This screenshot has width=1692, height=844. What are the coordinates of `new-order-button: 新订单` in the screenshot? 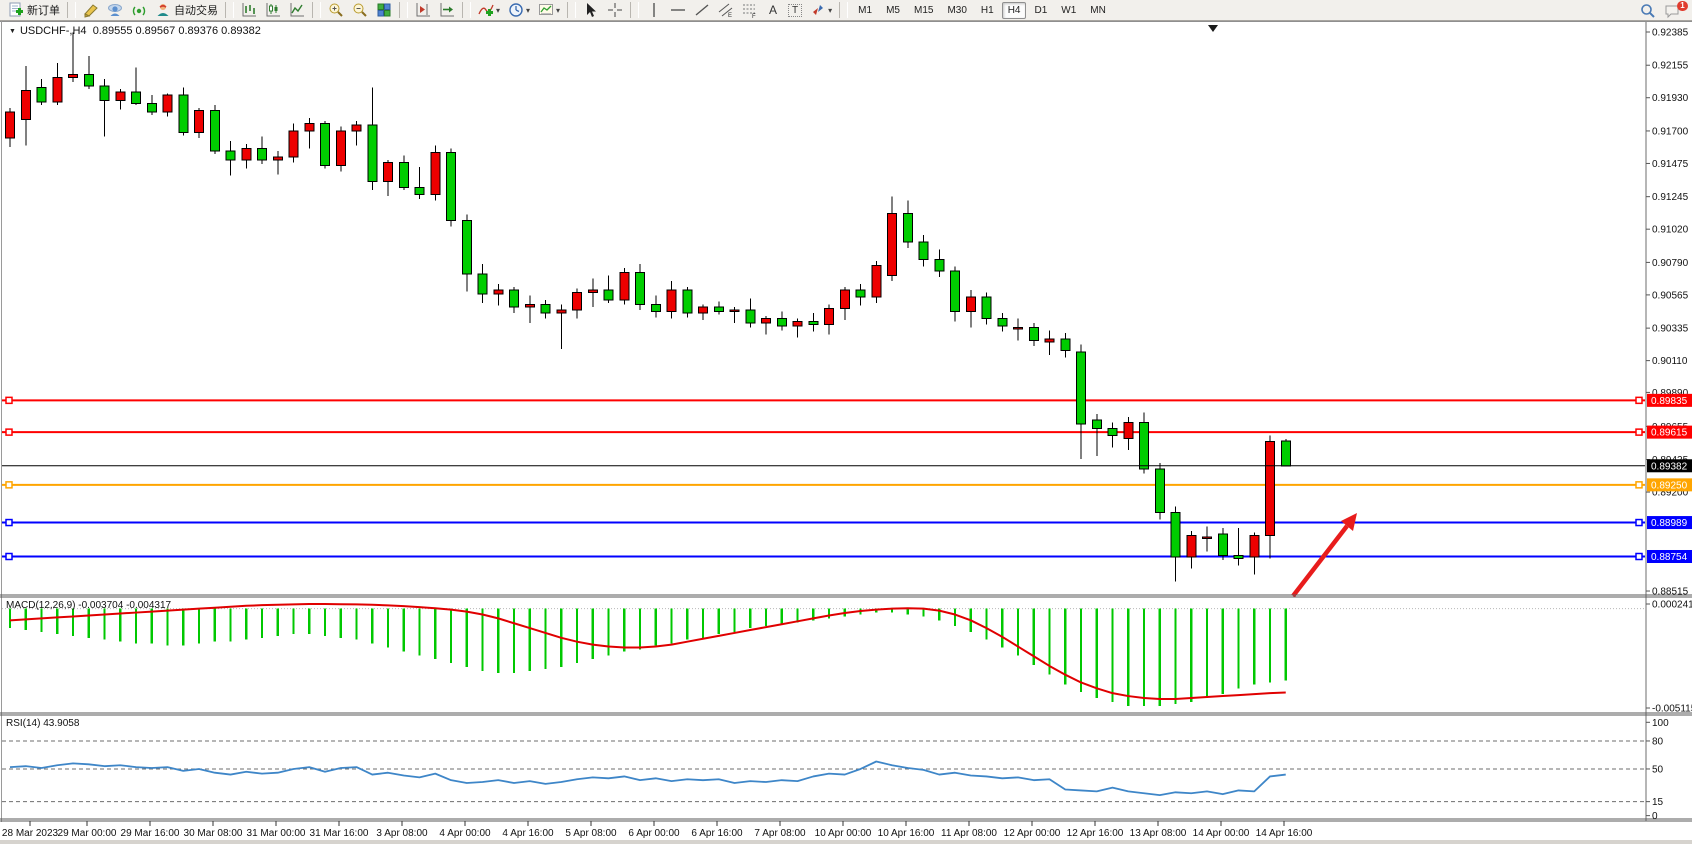 It's located at (34, 10).